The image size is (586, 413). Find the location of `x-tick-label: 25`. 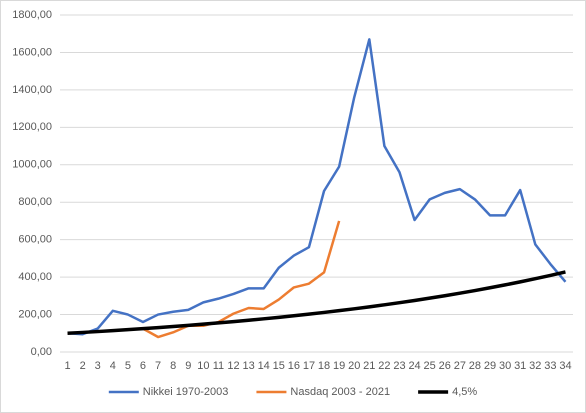

x-tick-label: 25 is located at coordinates (430, 366).